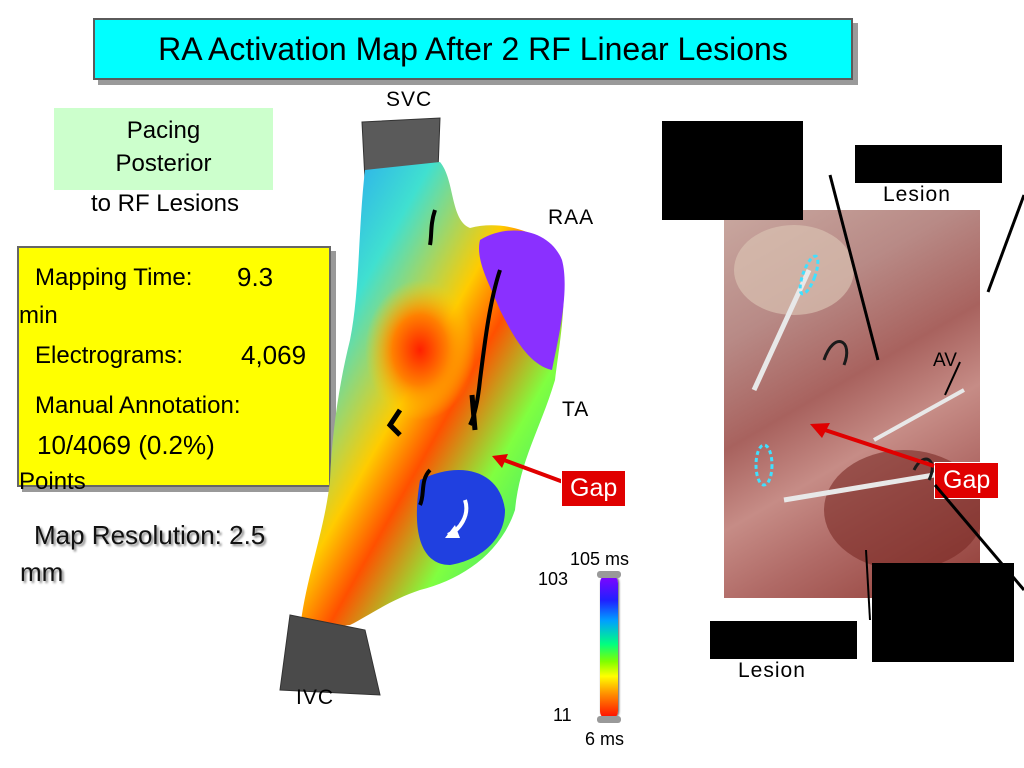  I want to click on gap-label-left: Gap, so click(594, 488).